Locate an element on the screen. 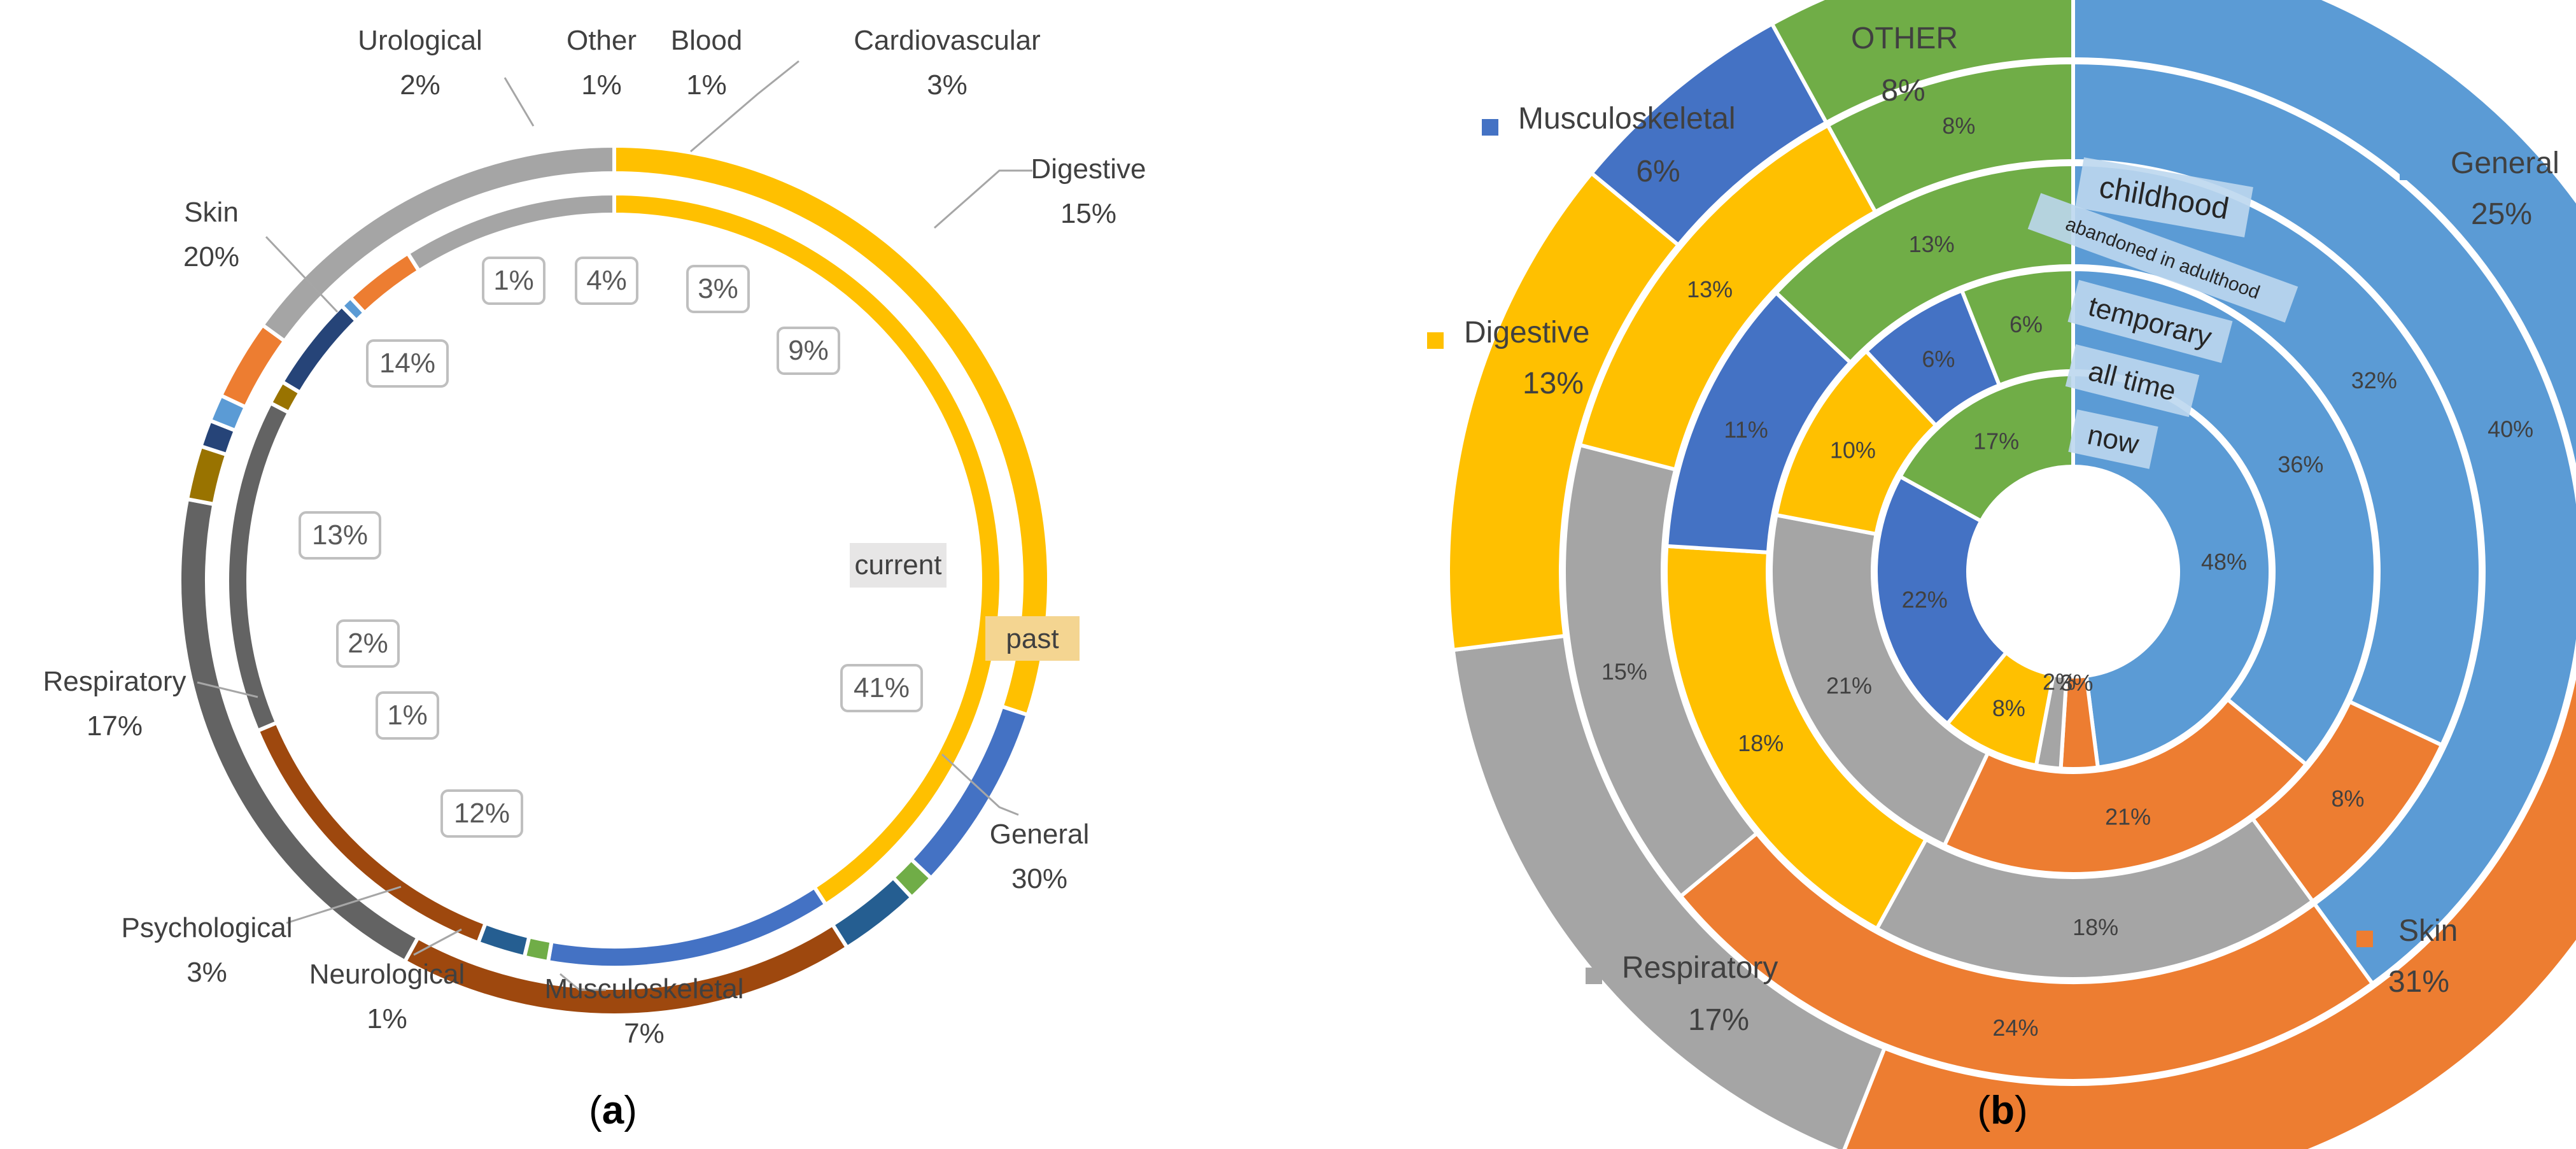  value-now-musculoskeletal: 22% is located at coordinates (1925, 600).